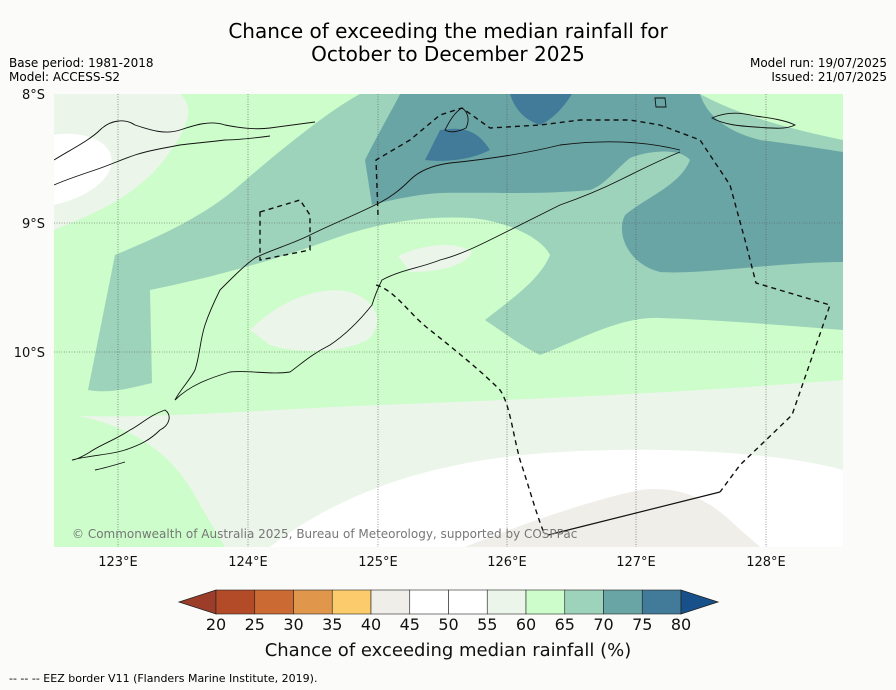 Image resolution: width=896 pixels, height=690 pixels. I want to click on colorbar-tick-label: 20, so click(216, 624).